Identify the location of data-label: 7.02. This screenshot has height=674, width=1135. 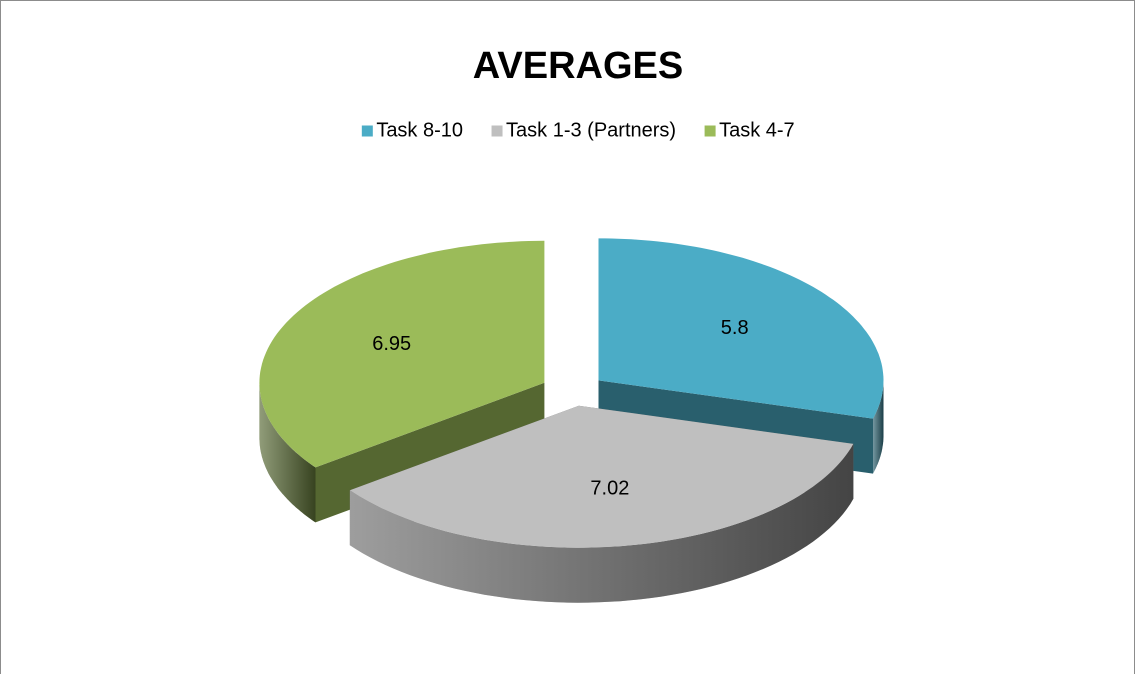
(609, 489).